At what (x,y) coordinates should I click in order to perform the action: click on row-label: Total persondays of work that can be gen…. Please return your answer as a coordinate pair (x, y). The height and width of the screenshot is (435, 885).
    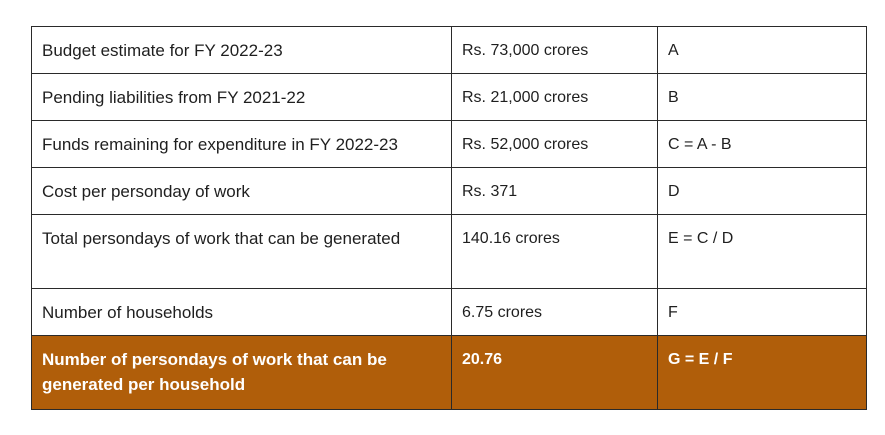
    Looking at the image, I should click on (241, 251).